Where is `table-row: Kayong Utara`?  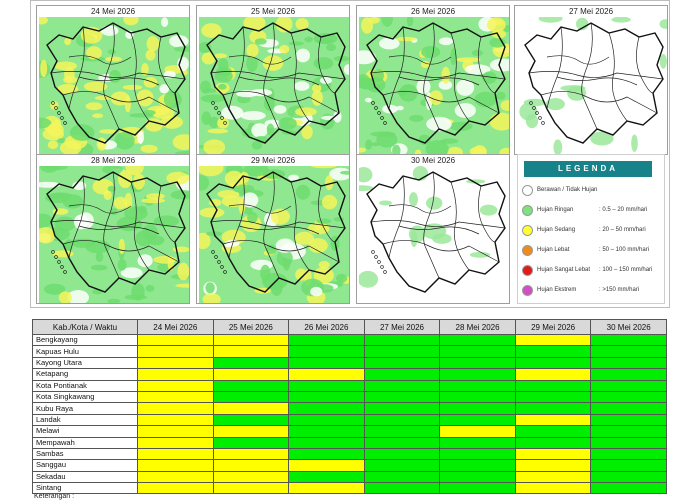 table-row: Kayong Utara is located at coordinates (349, 363).